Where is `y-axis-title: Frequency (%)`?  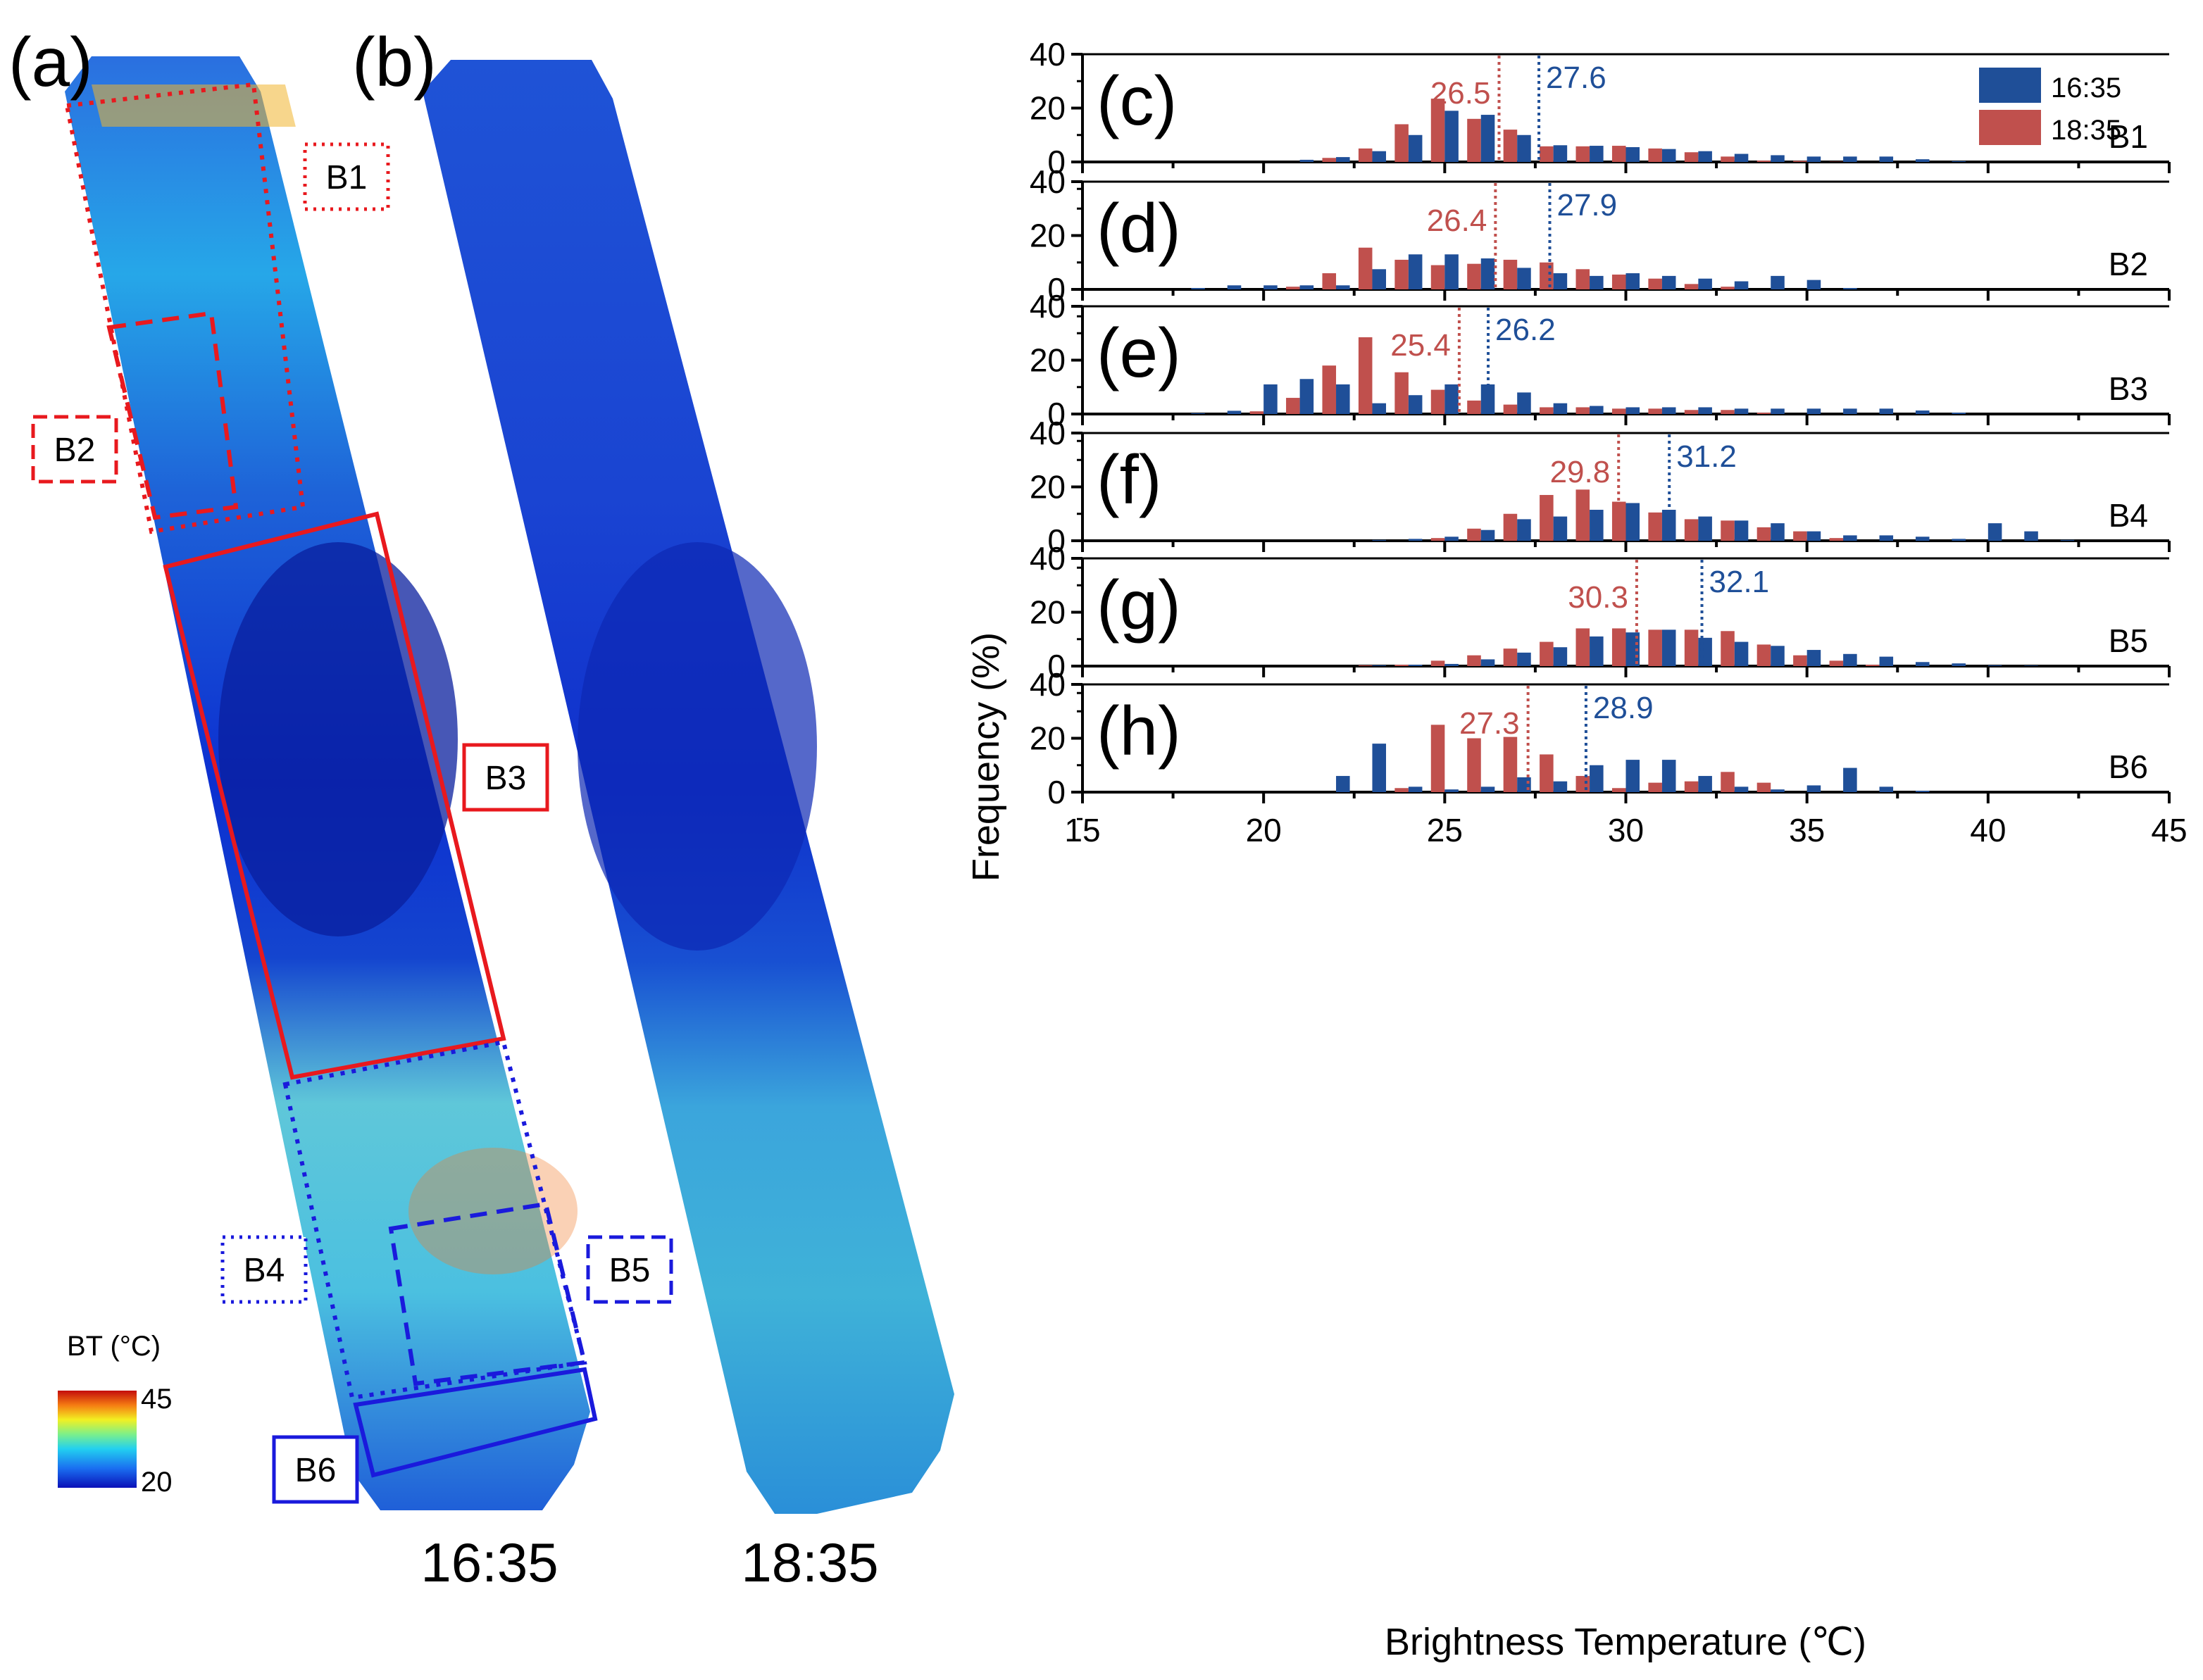 y-axis-title: Frequency (%) is located at coordinates (986, 757).